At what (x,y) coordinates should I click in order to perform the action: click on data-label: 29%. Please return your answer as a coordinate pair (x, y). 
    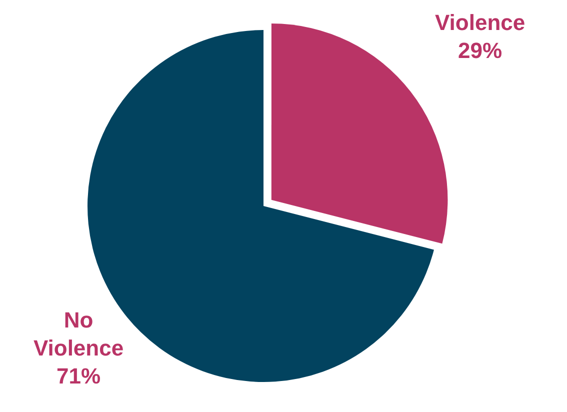
    Looking at the image, I should click on (480, 51).